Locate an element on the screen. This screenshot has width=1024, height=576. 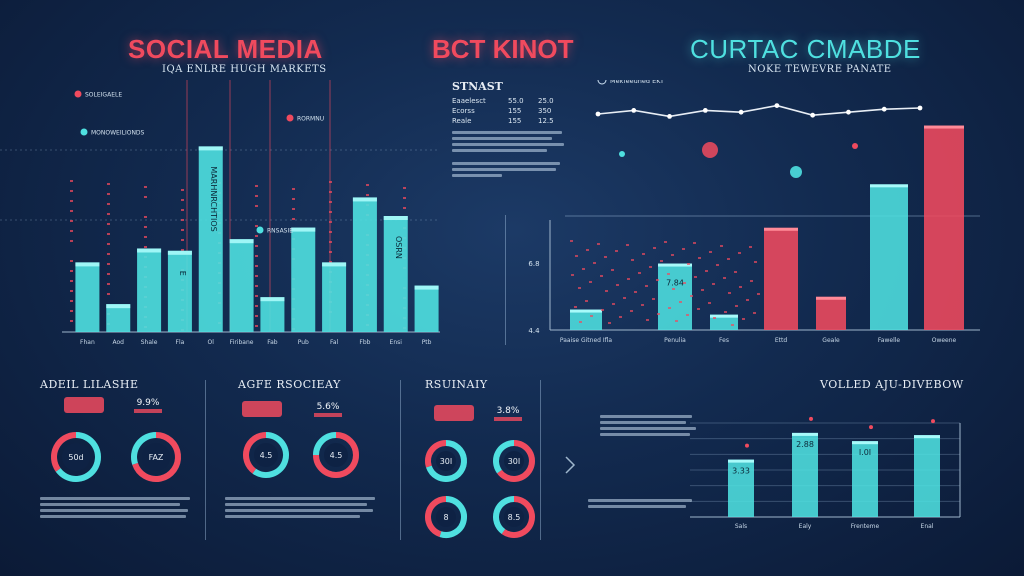
ct-line-point is located at coordinates (813, 115).